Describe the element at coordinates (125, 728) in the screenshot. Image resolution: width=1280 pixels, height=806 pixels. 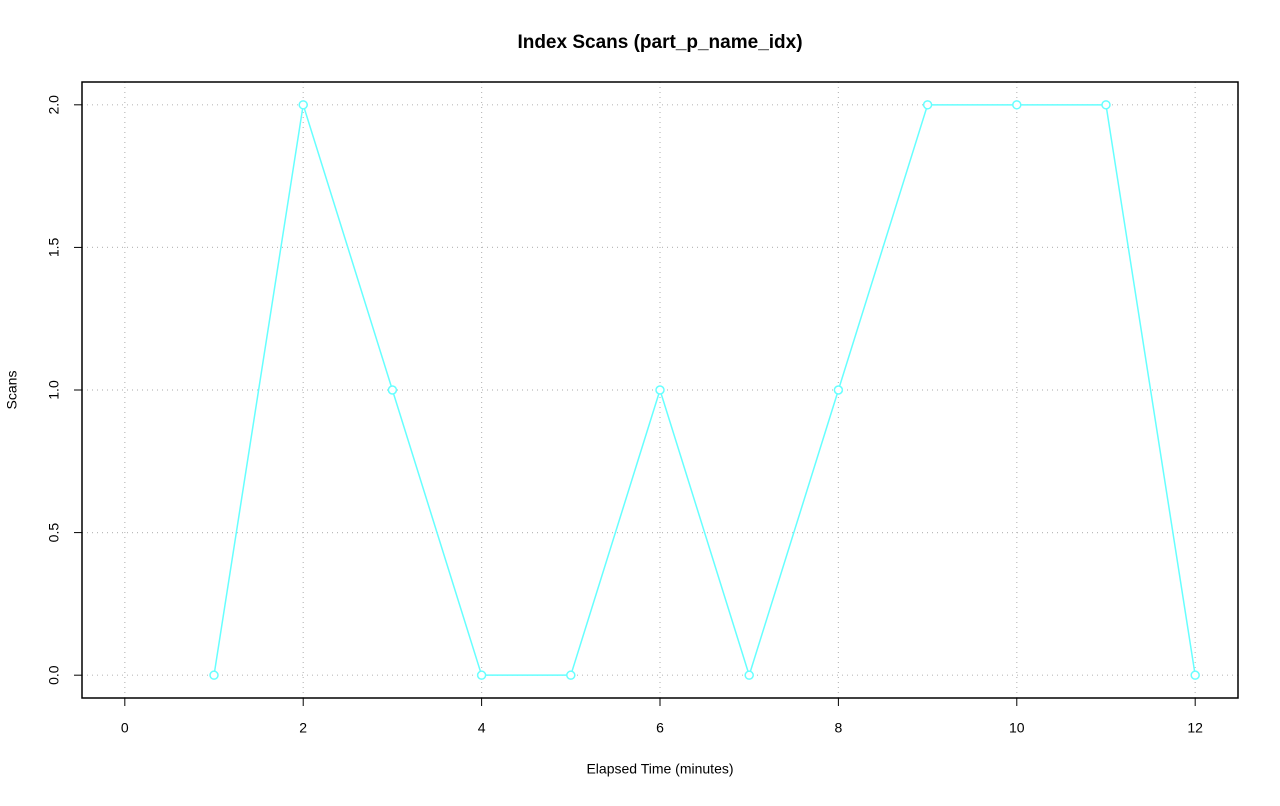
I see `x-tick-label: 0` at that location.